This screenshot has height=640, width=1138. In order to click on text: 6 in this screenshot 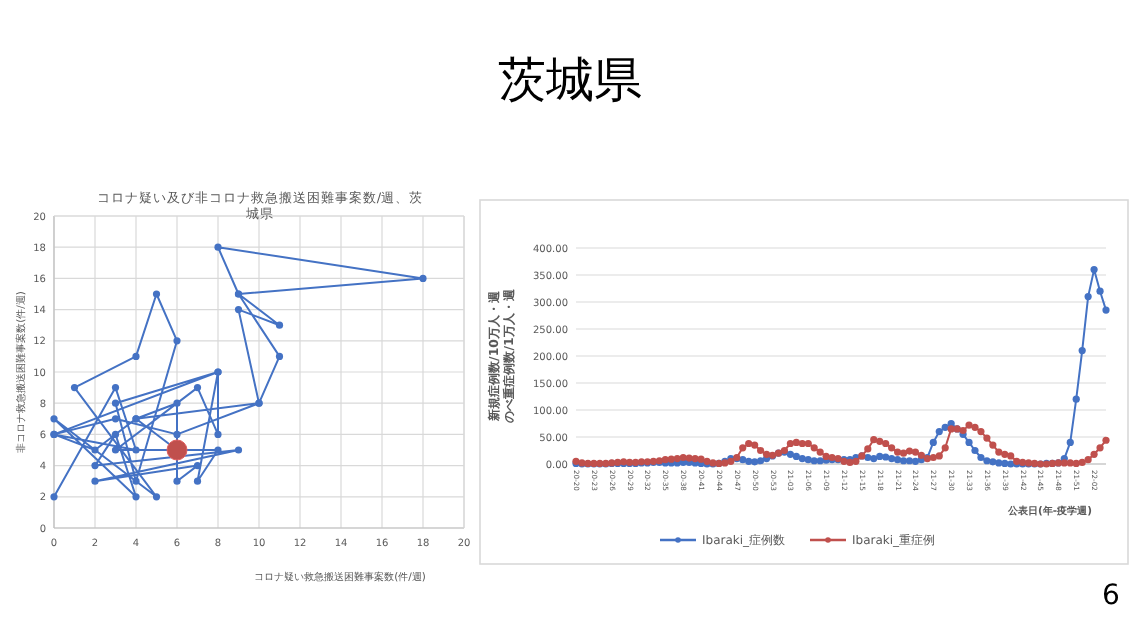, I will do `click(1111, 596)`.